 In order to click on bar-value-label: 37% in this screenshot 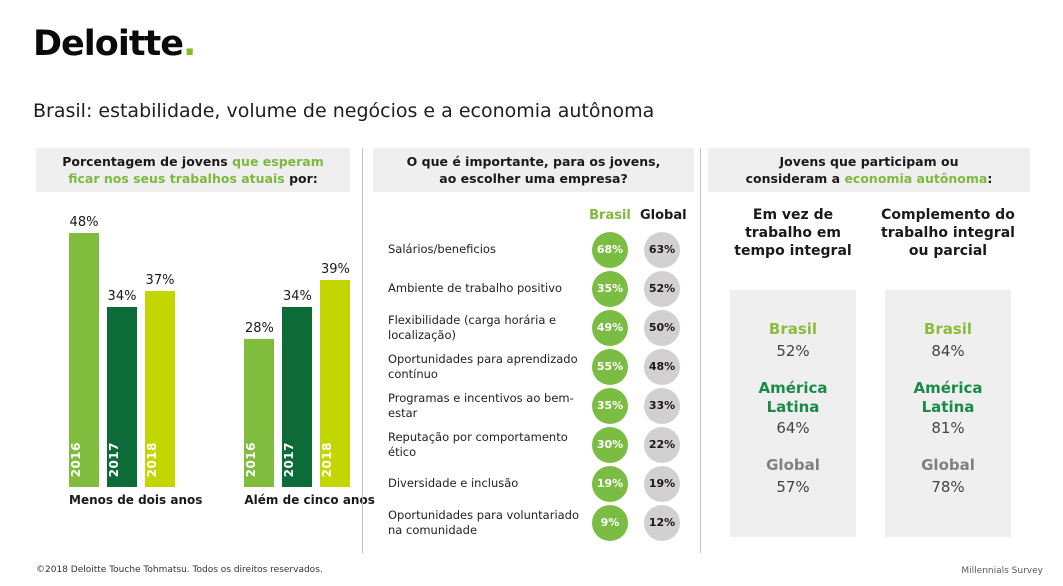, I will do `click(160, 280)`.